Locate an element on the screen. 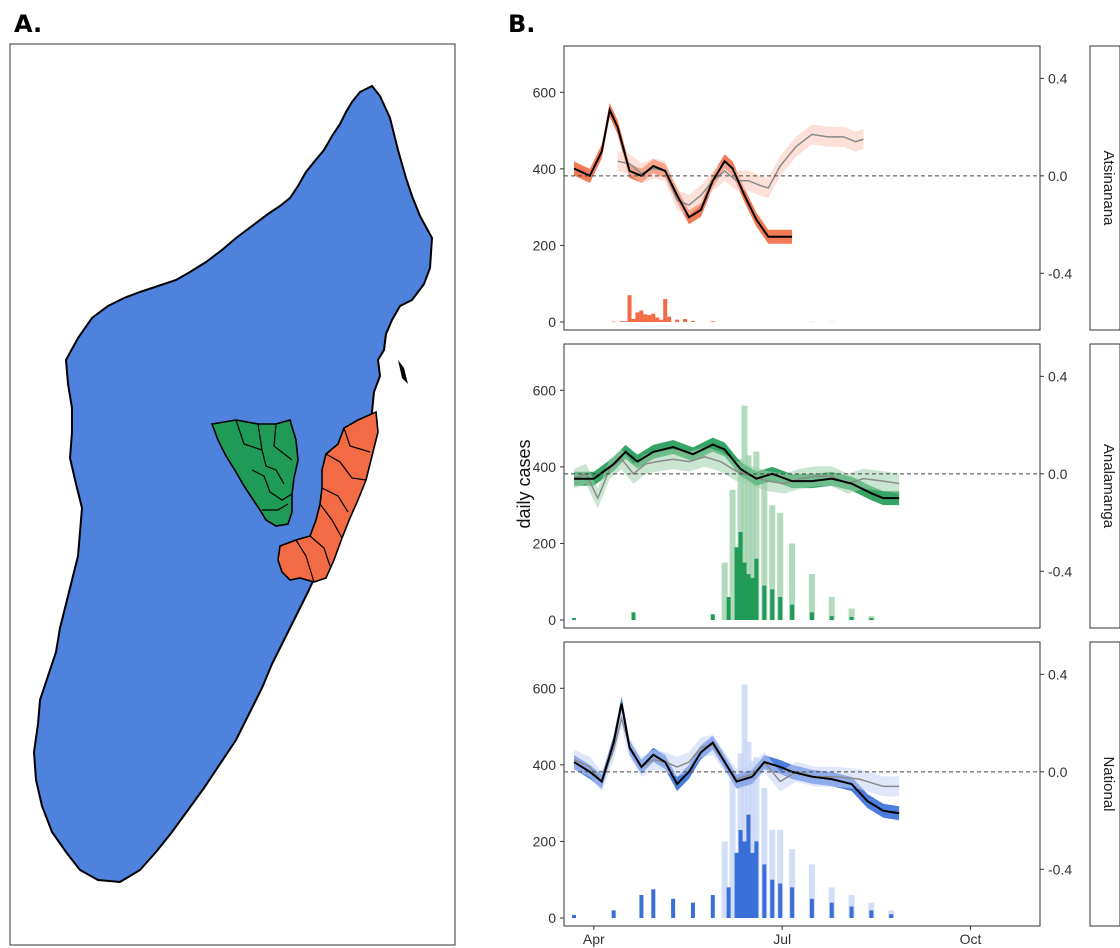 The height and width of the screenshot is (948, 1120). x-tick-label: Jul is located at coordinates (782, 939).